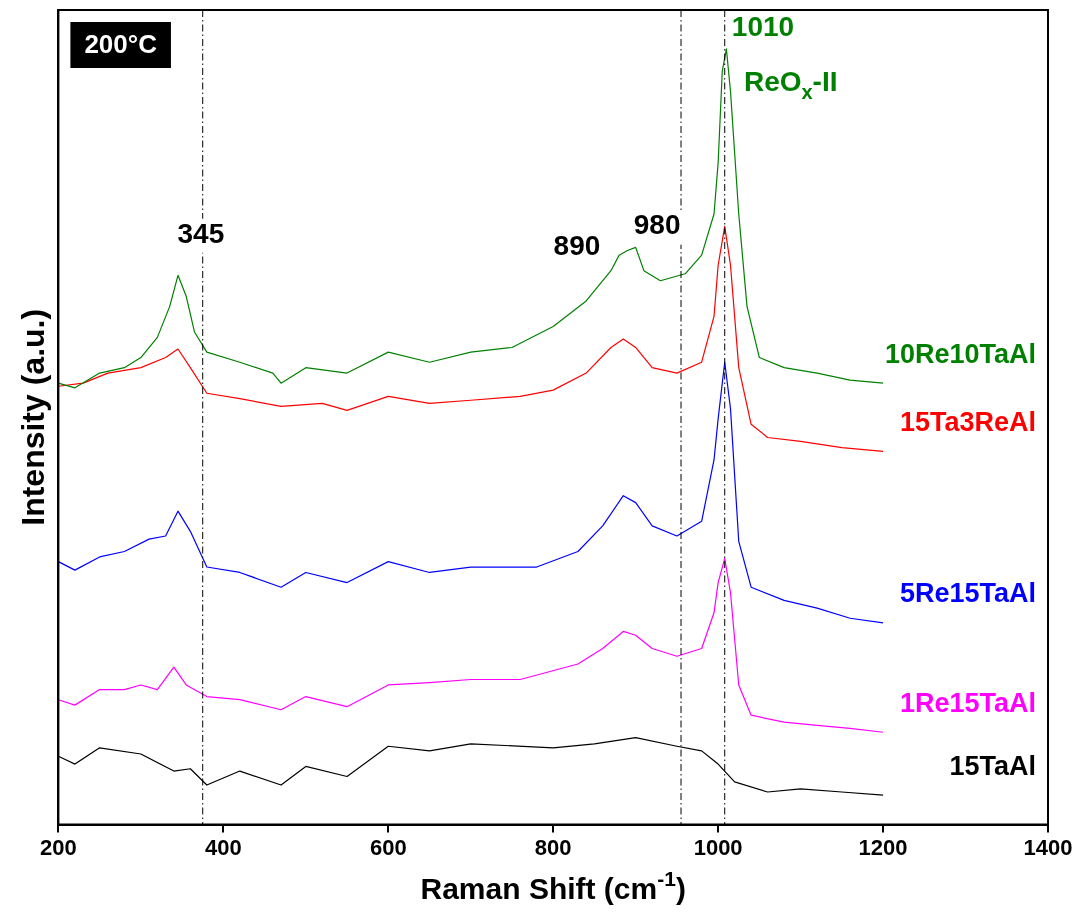  I want to click on text: 15TaAl, so click(993, 765).